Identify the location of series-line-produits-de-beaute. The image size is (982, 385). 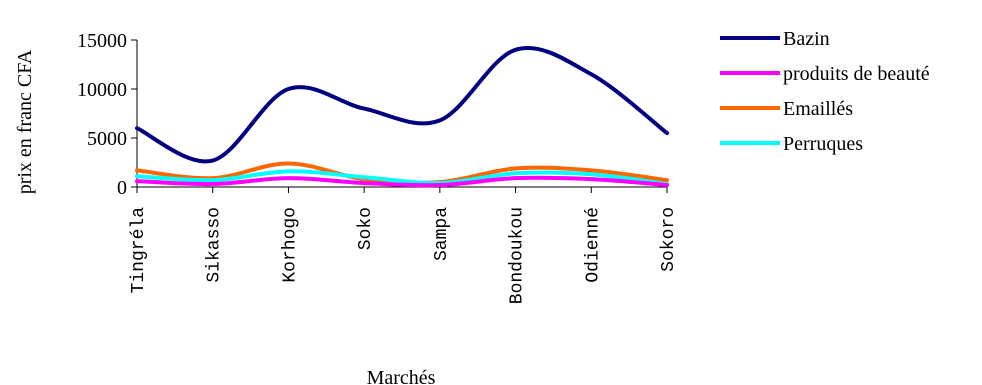
(402, 181).